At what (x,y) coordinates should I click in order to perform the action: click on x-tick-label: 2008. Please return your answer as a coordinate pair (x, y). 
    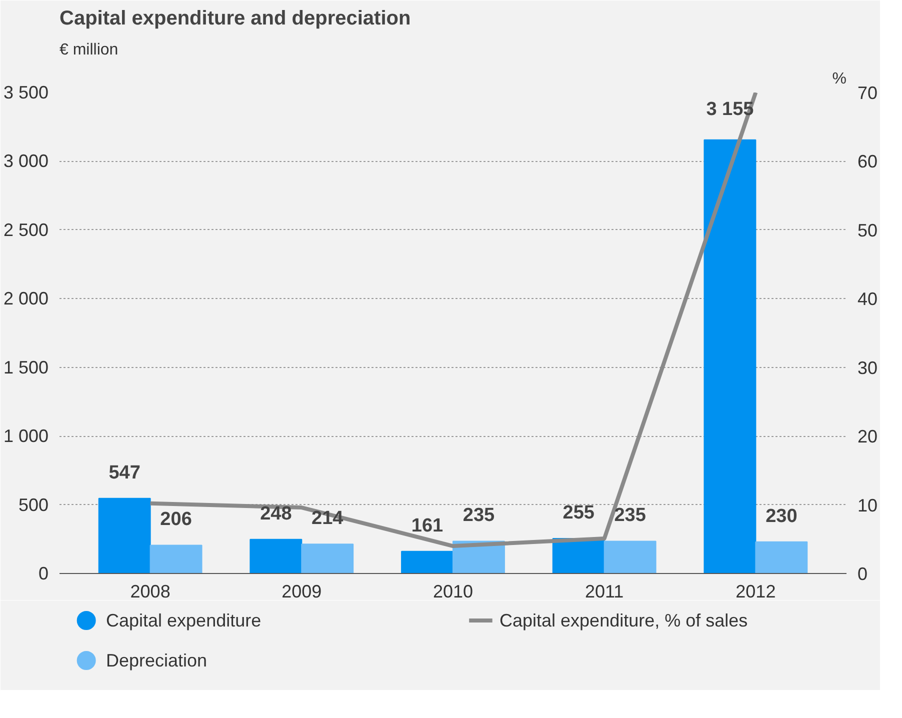
    Looking at the image, I should click on (150, 592).